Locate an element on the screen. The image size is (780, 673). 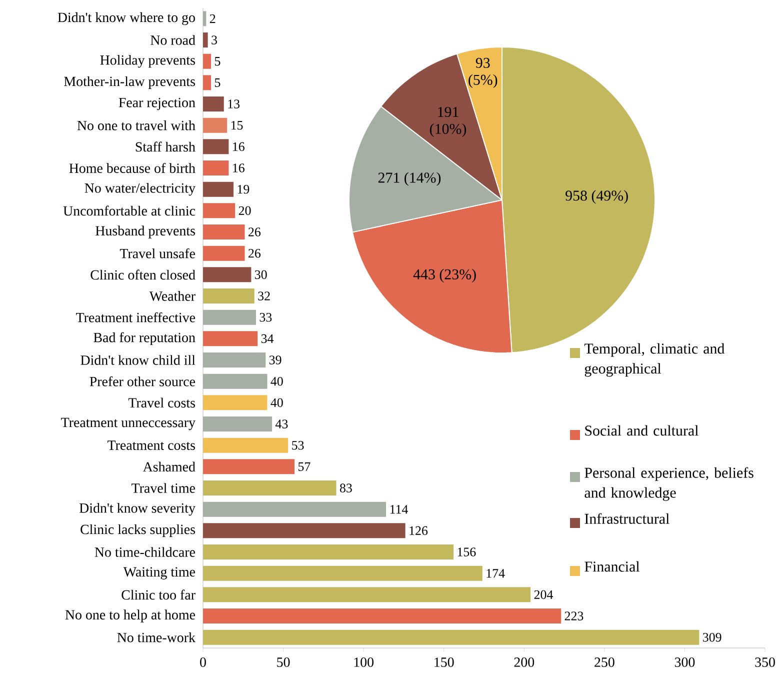
data-label: 271 (14%) is located at coordinates (409, 179).